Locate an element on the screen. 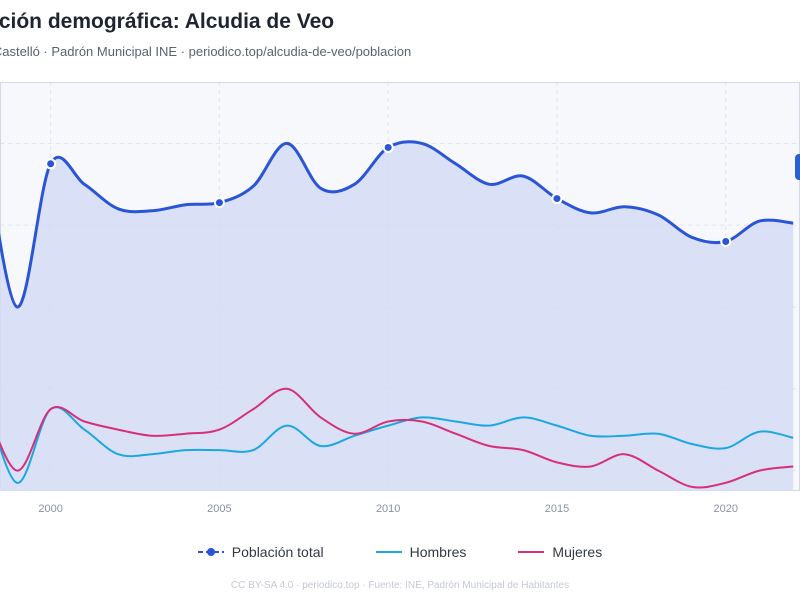 This screenshot has width=800, height=600. tooltip-edge is located at coordinates (797, 167).